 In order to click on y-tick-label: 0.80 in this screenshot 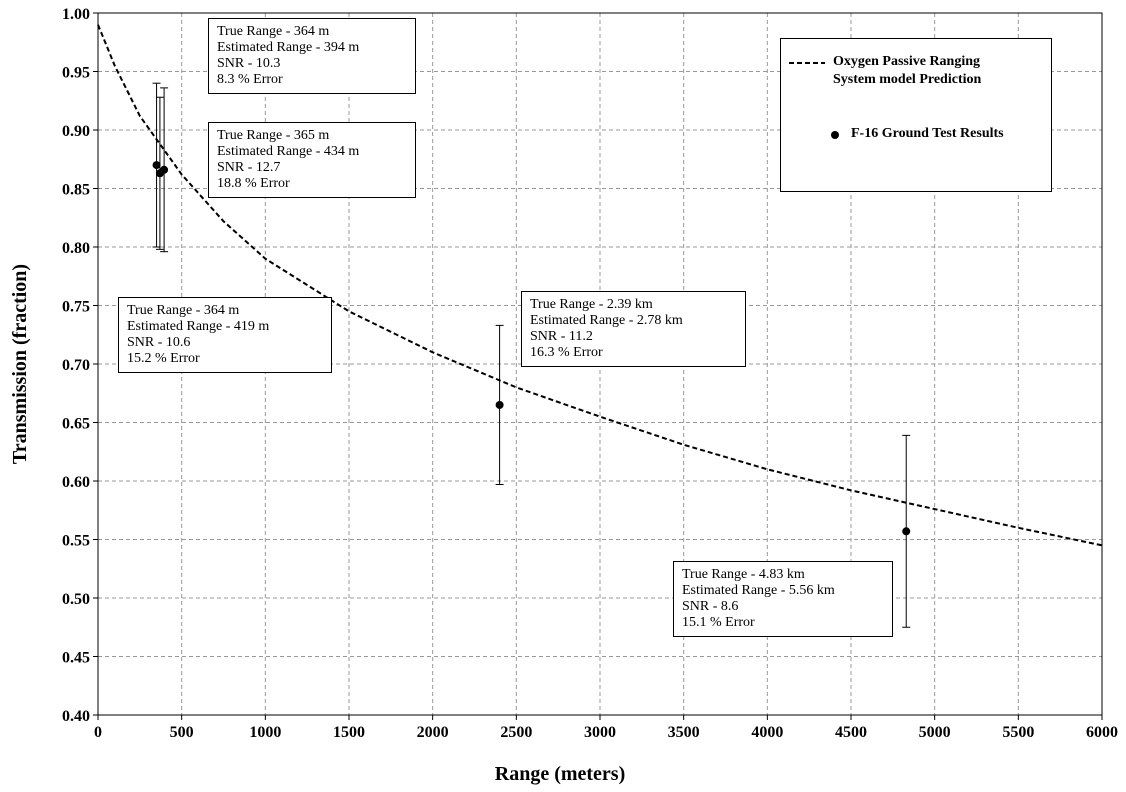, I will do `click(76, 248)`.